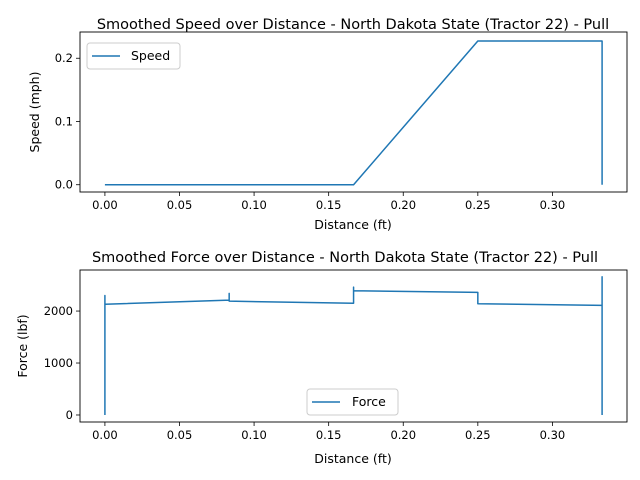 The image size is (640, 480). Describe the element at coordinates (369, 401) in the screenshot. I see `force-legend-label: Force` at that location.